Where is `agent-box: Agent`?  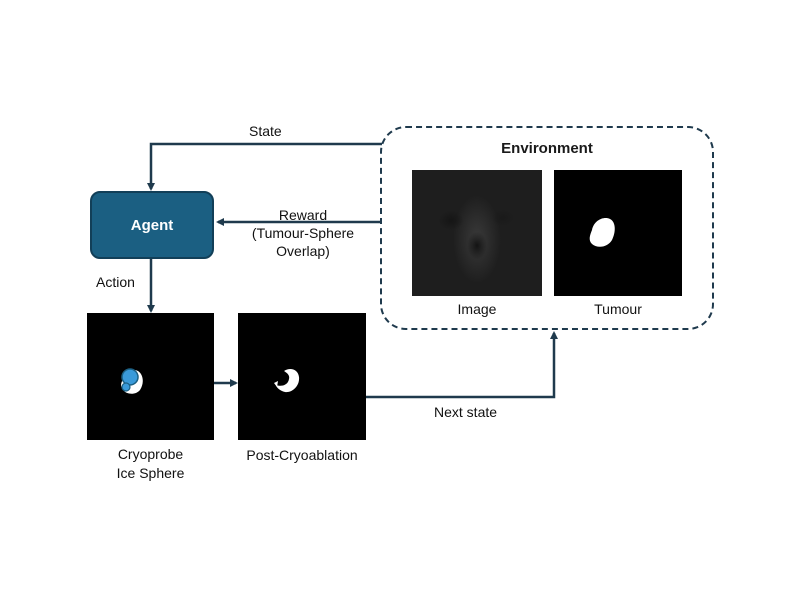
agent-box: Agent is located at coordinates (152, 225).